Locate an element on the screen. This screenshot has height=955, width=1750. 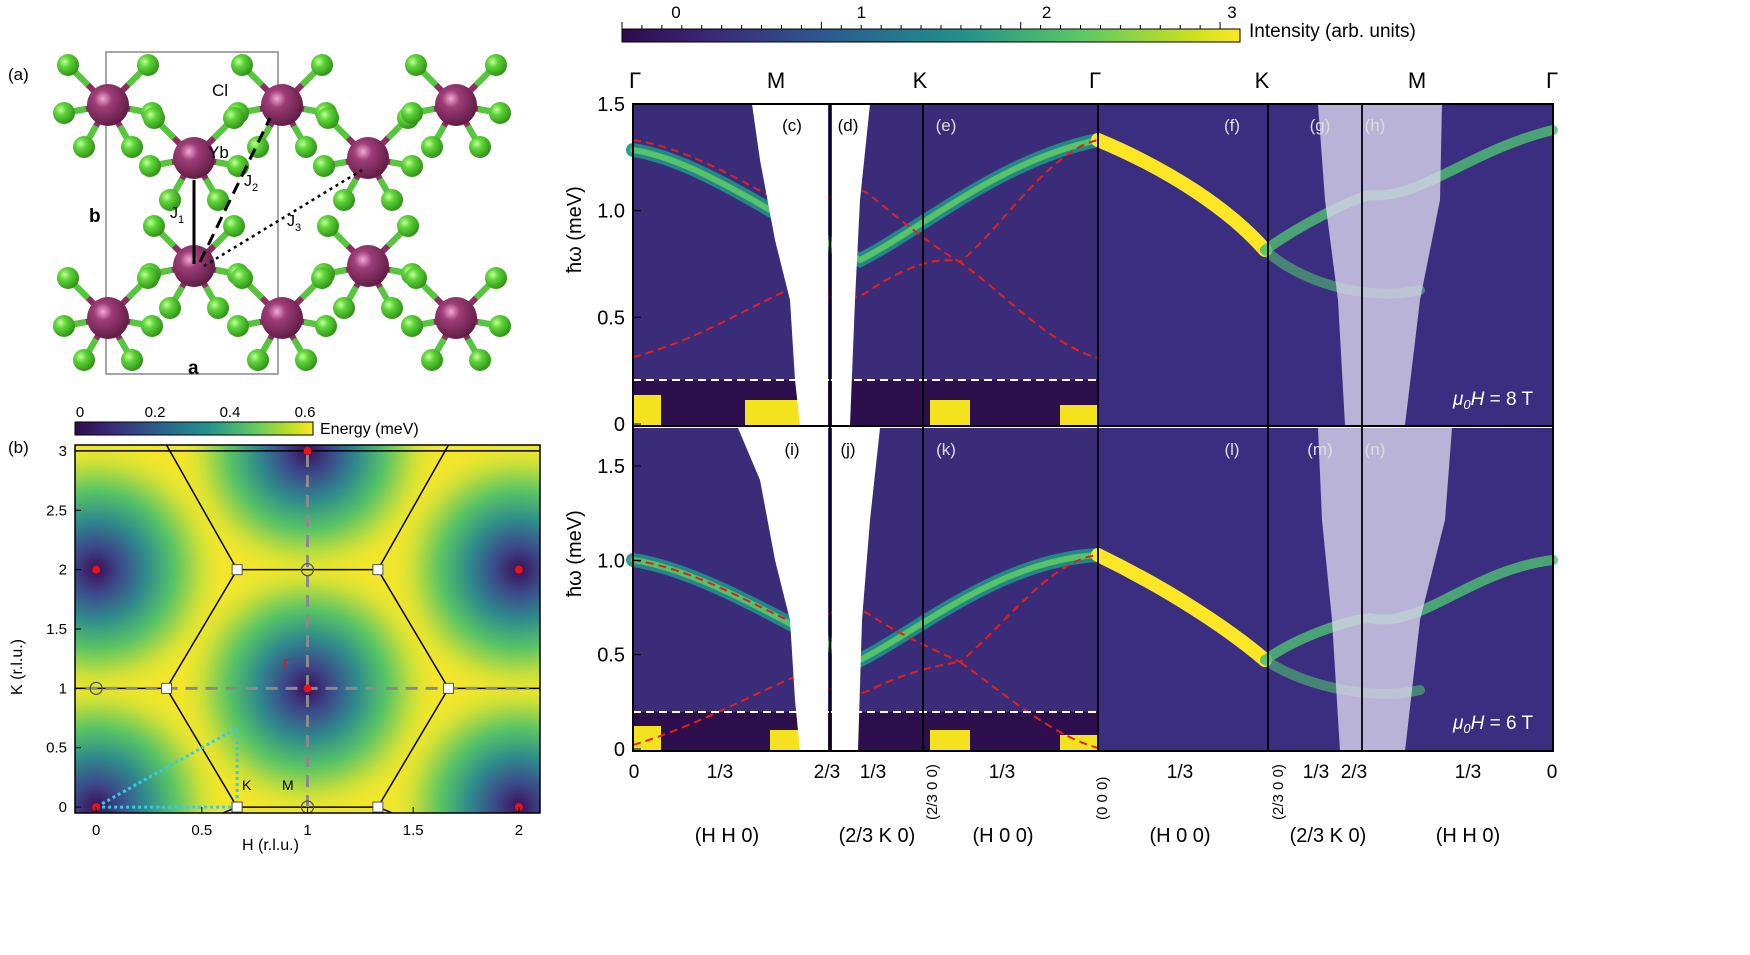
yb-label: Yb is located at coordinates (218, 152).